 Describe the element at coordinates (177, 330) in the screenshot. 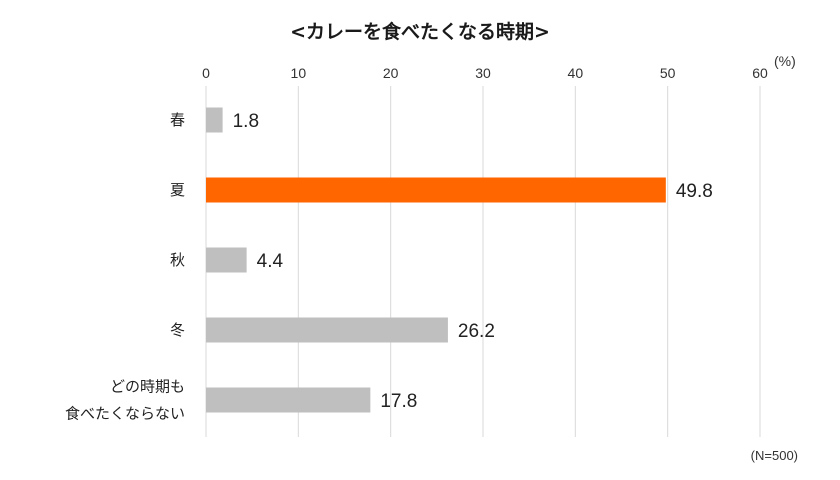

I see `category-label: 冬` at that location.